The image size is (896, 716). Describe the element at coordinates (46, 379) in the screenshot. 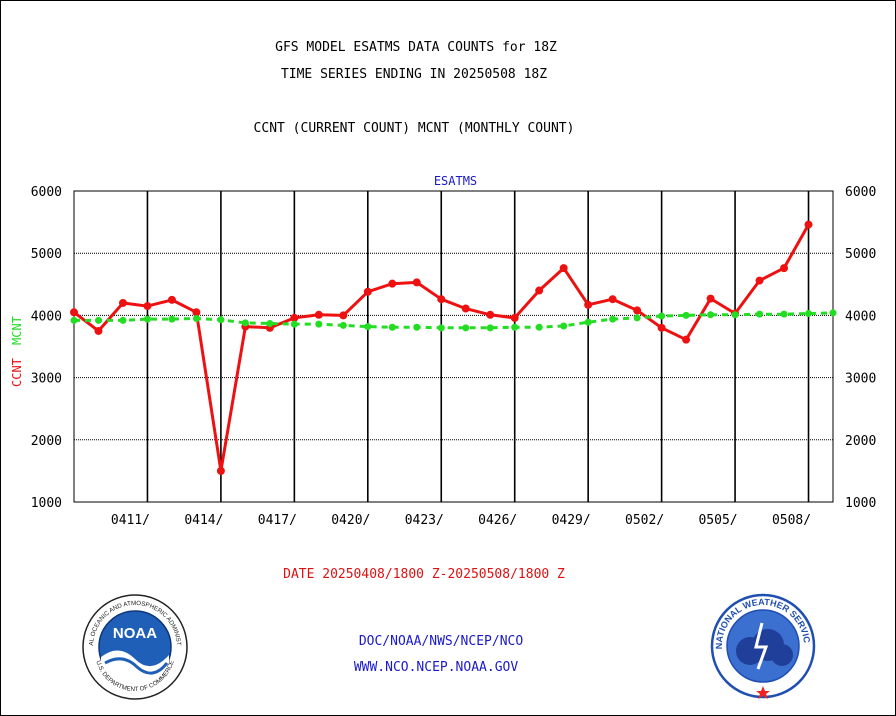

I see `y-tick-label-left: 3000` at that location.